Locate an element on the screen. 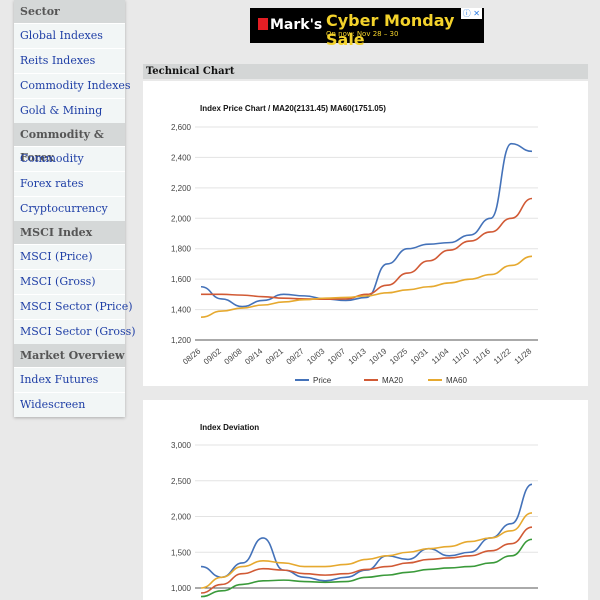 The width and height of the screenshot is (600, 600). y-tick-label: 1,800 is located at coordinates (181, 249).